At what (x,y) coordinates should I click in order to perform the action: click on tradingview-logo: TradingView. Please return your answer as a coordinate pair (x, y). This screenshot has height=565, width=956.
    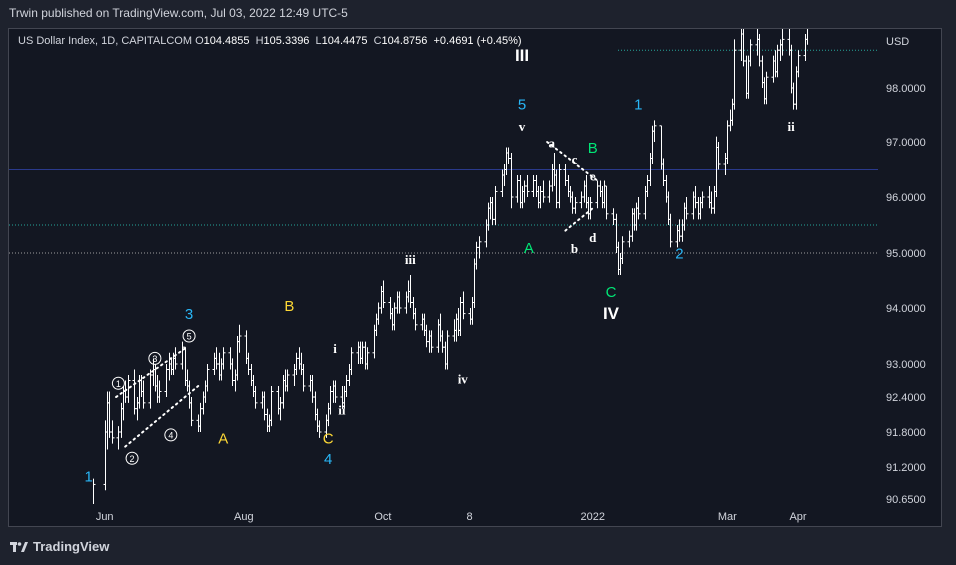
    Looking at the image, I should click on (59, 546).